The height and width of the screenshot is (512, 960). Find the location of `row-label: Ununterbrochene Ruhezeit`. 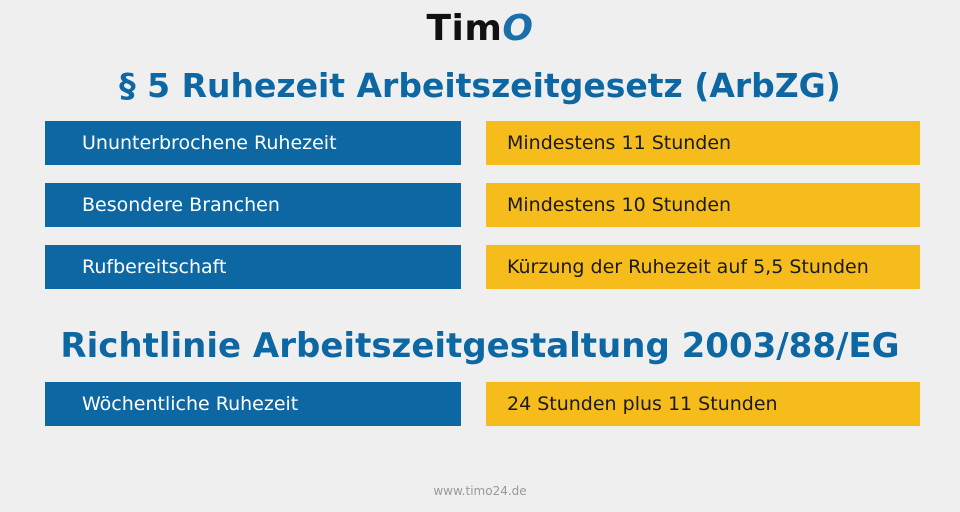

row-label: Ununterbrochene Ruhezeit is located at coordinates (253, 143).